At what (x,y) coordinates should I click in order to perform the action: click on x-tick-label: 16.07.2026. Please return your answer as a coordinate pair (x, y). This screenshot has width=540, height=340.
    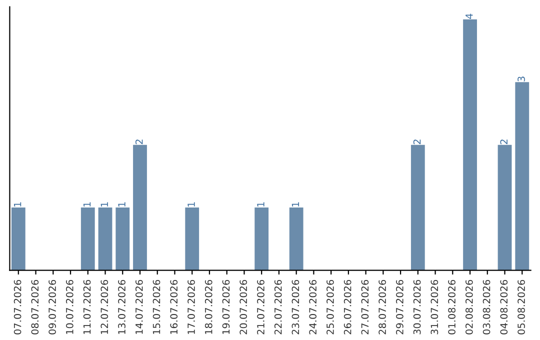
    Looking at the image, I should click on (174, 307).